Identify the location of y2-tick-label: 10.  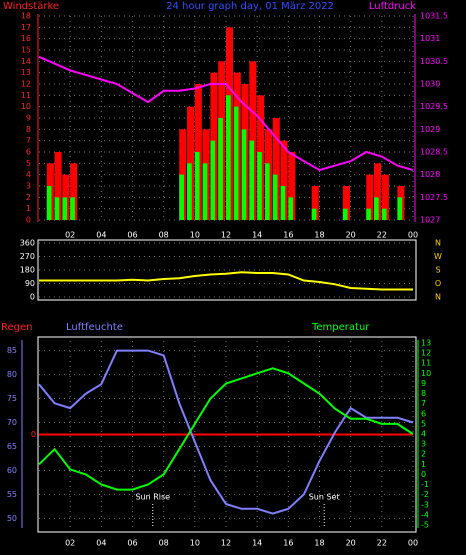
(426, 373).